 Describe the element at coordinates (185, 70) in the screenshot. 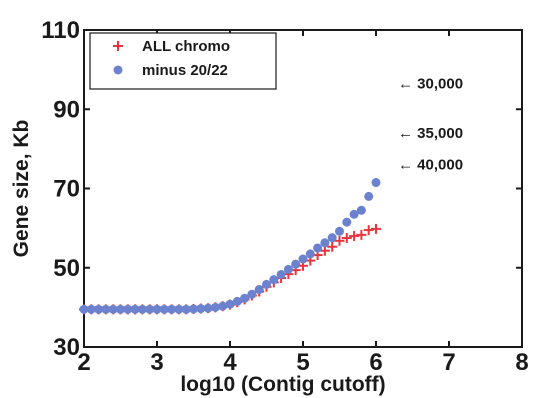

I see `legend-label: minus 20/22` at that location.